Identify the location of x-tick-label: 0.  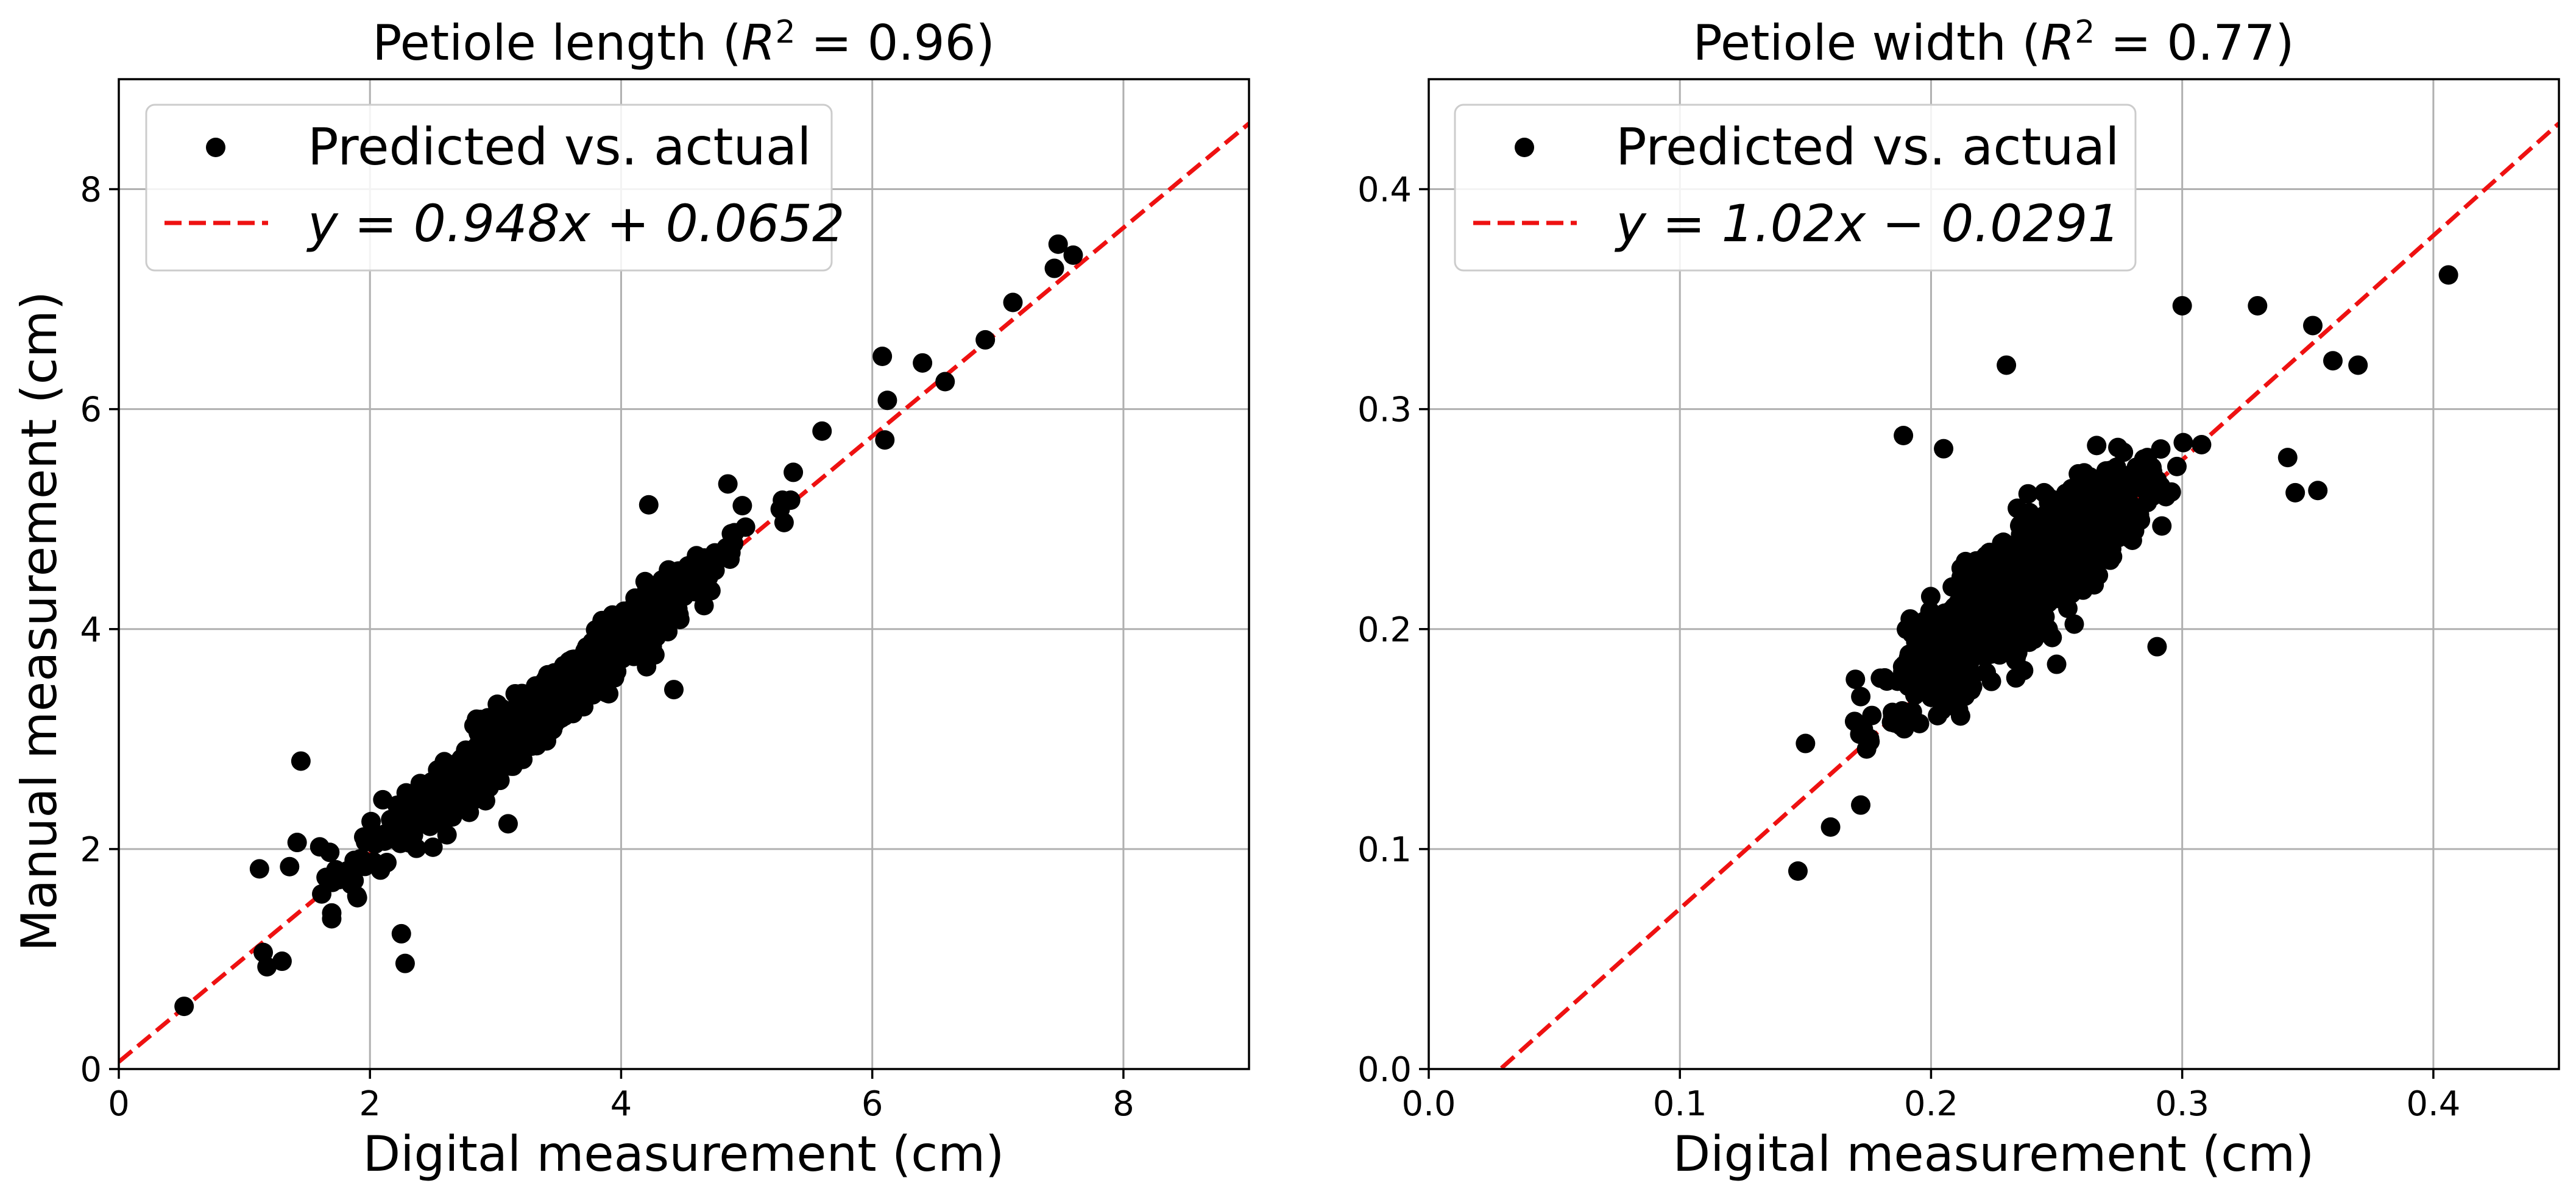
(119, 1104).